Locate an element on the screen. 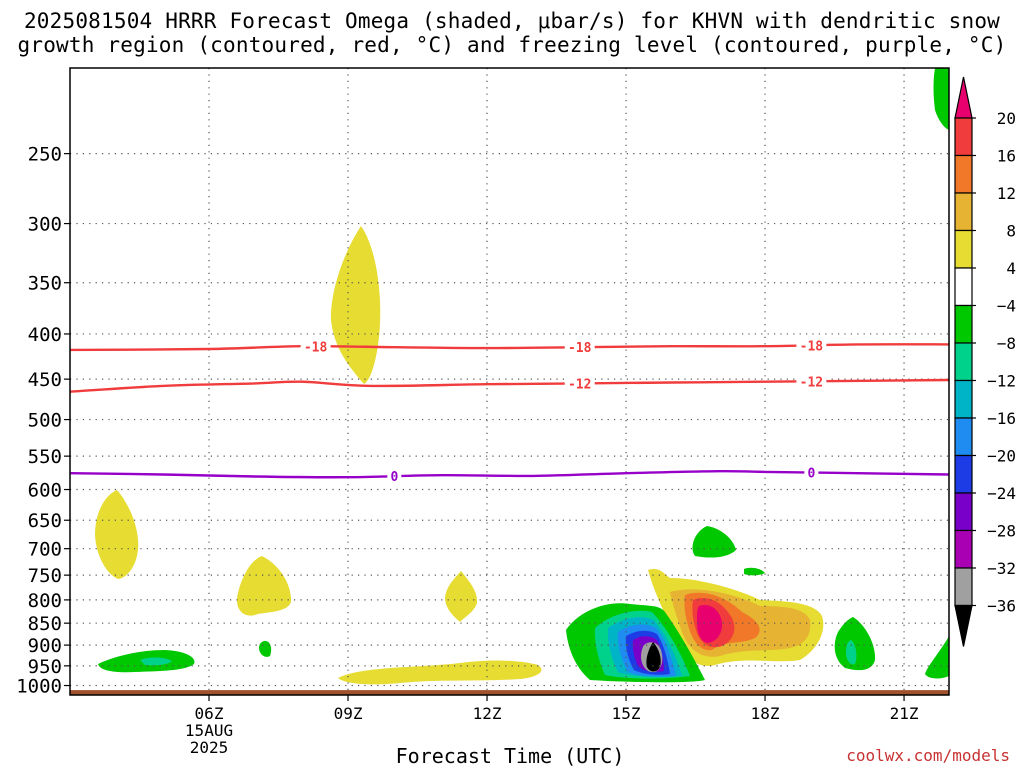 The image size is (1024, 768). y-tick-label-850: 850 is located at coordinates (45, 624).